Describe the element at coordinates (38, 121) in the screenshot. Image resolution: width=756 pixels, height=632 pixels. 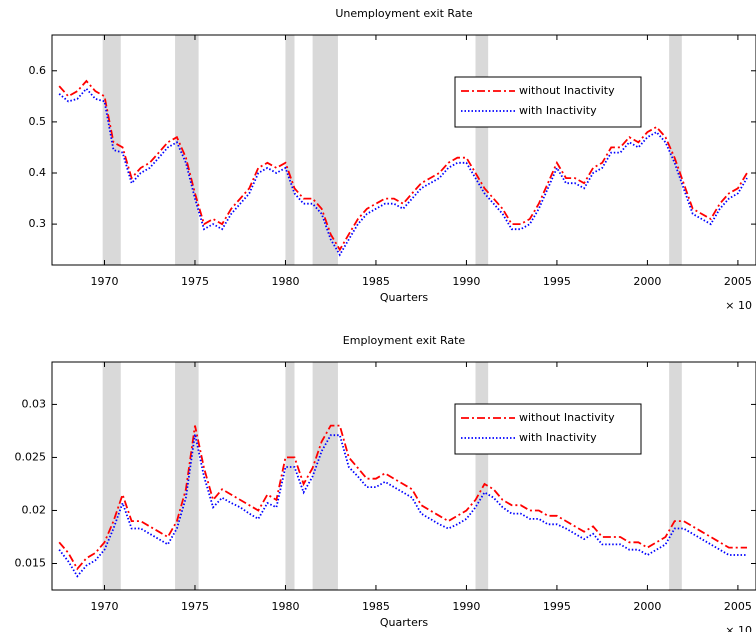
I see `y-tick-label: 0.5` at that location.